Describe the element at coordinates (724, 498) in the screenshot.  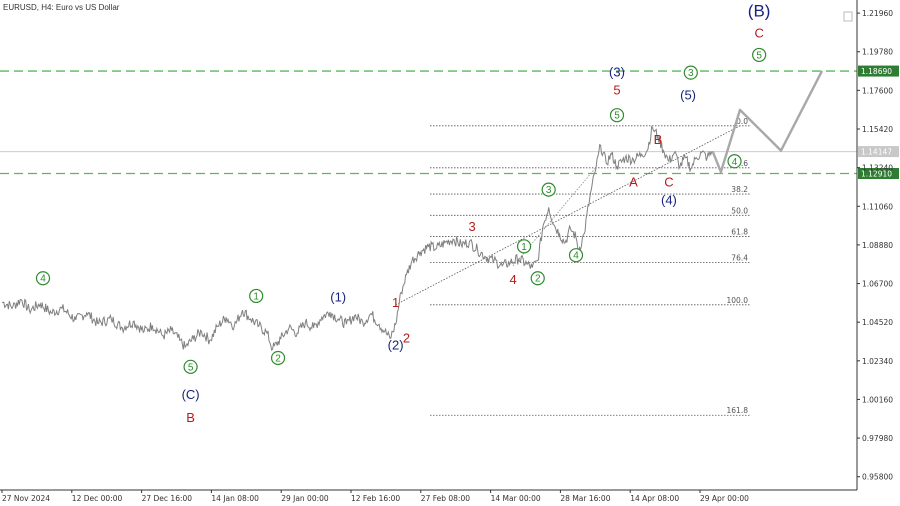
I see `x-tick-label: 29 Apr 00:00` at that location.